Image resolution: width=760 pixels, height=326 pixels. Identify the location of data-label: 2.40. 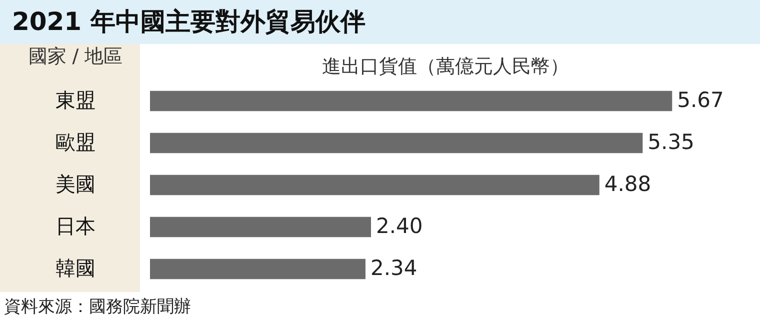
(399, 226).